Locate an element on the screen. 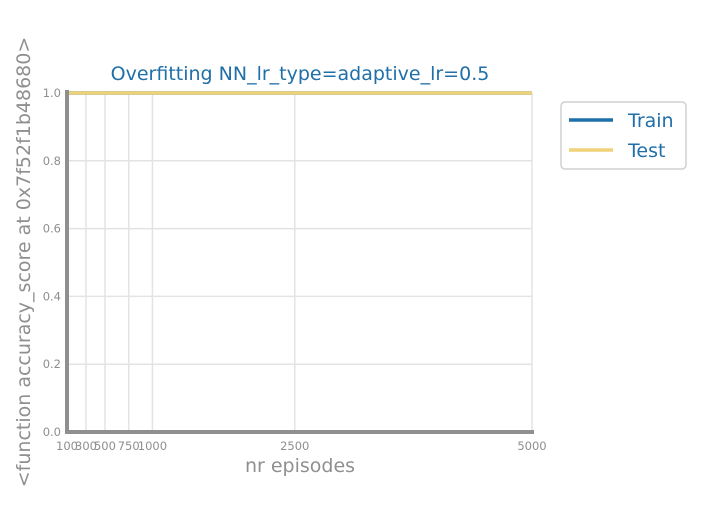 This screenshot has height=524, width=701. x-tick-label: 1000 is located at coordinates (152, 446).